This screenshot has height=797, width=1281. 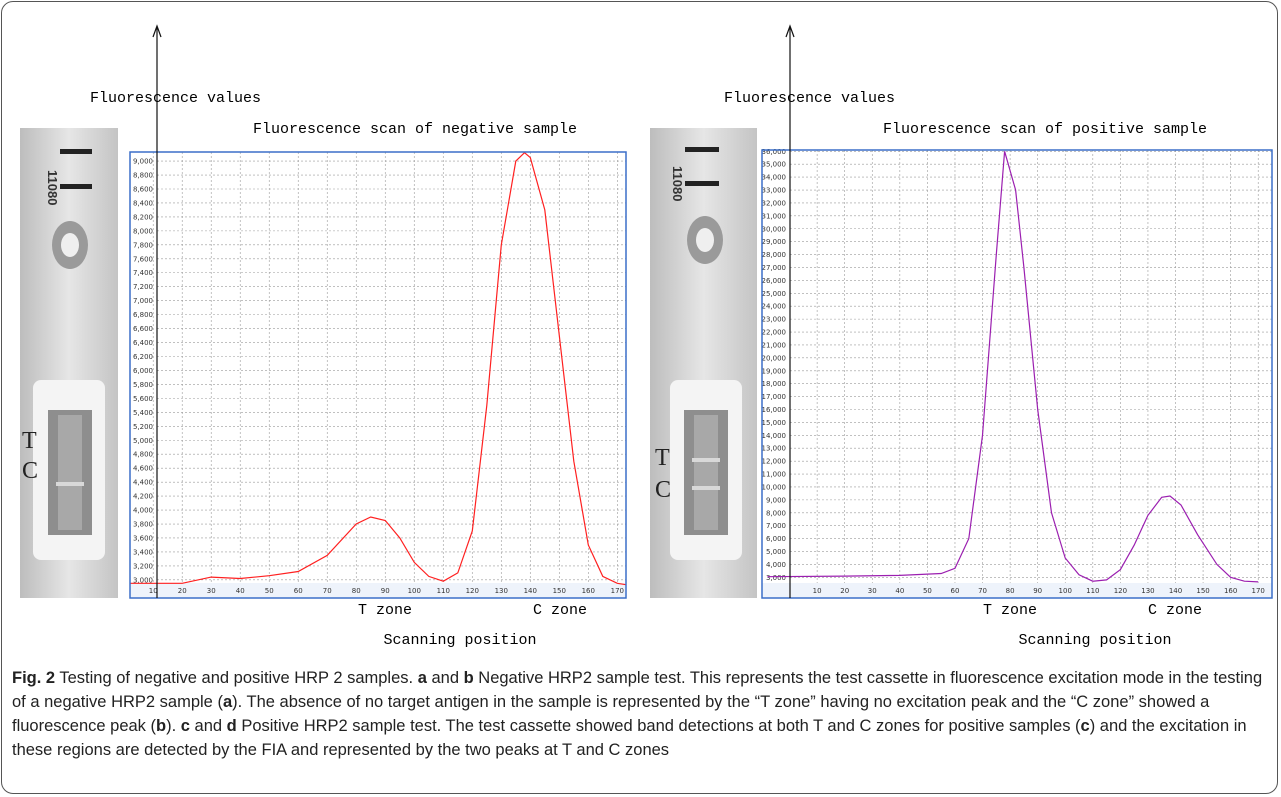 I want to click on caption-run: b, so click(x=468, y=678).